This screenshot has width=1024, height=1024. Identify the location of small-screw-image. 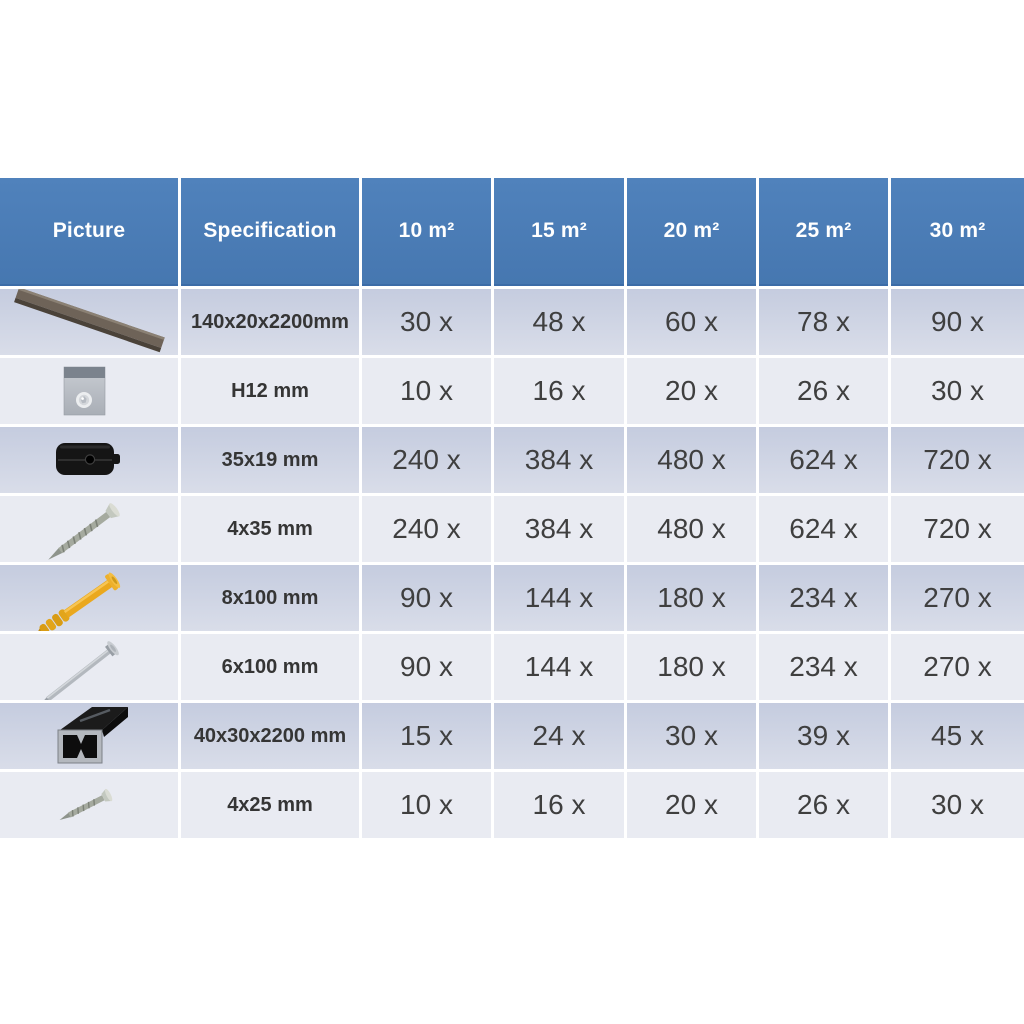
(89, 805).